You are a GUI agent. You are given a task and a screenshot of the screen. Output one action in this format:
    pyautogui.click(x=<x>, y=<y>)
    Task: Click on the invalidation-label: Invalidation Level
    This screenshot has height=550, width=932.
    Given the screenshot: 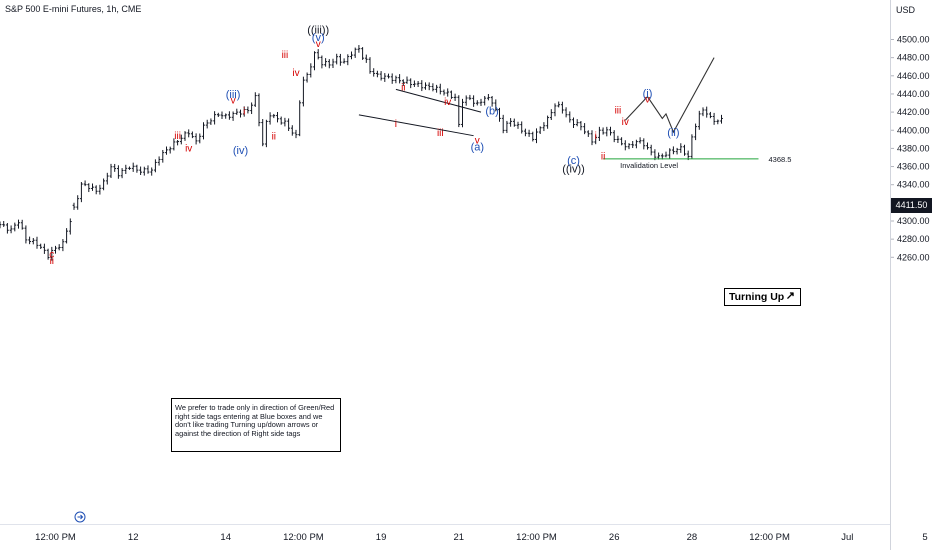 What is the action you would take?
    pyautogui.click(x=649, y=165)
    